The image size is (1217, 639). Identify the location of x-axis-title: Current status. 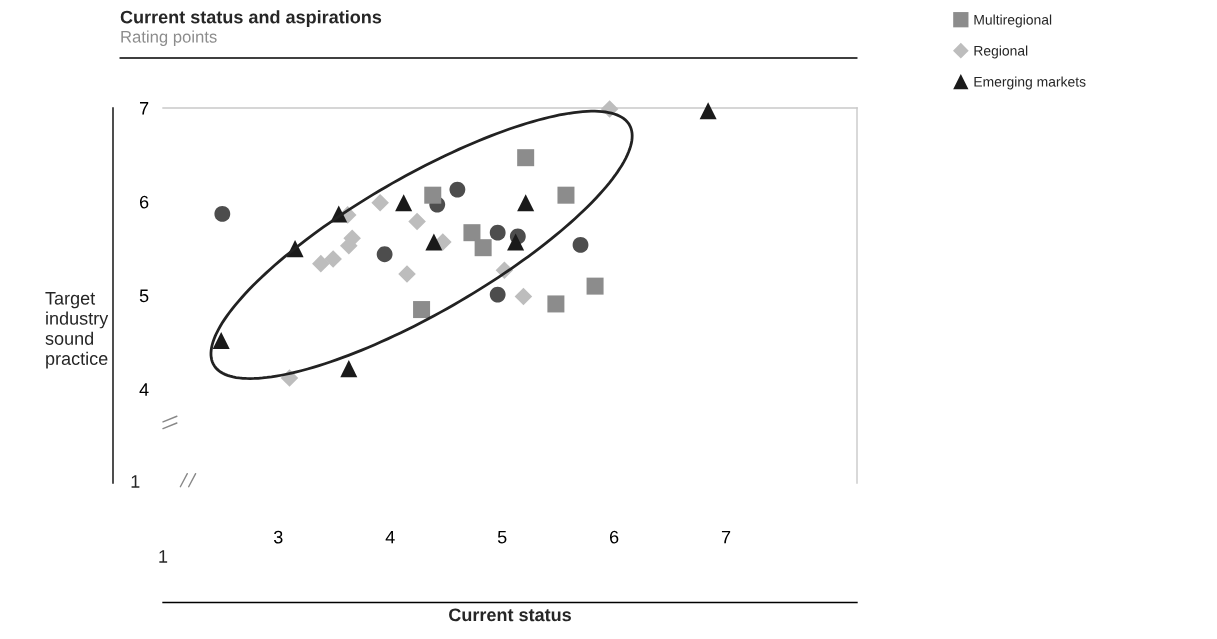
(510, 615).